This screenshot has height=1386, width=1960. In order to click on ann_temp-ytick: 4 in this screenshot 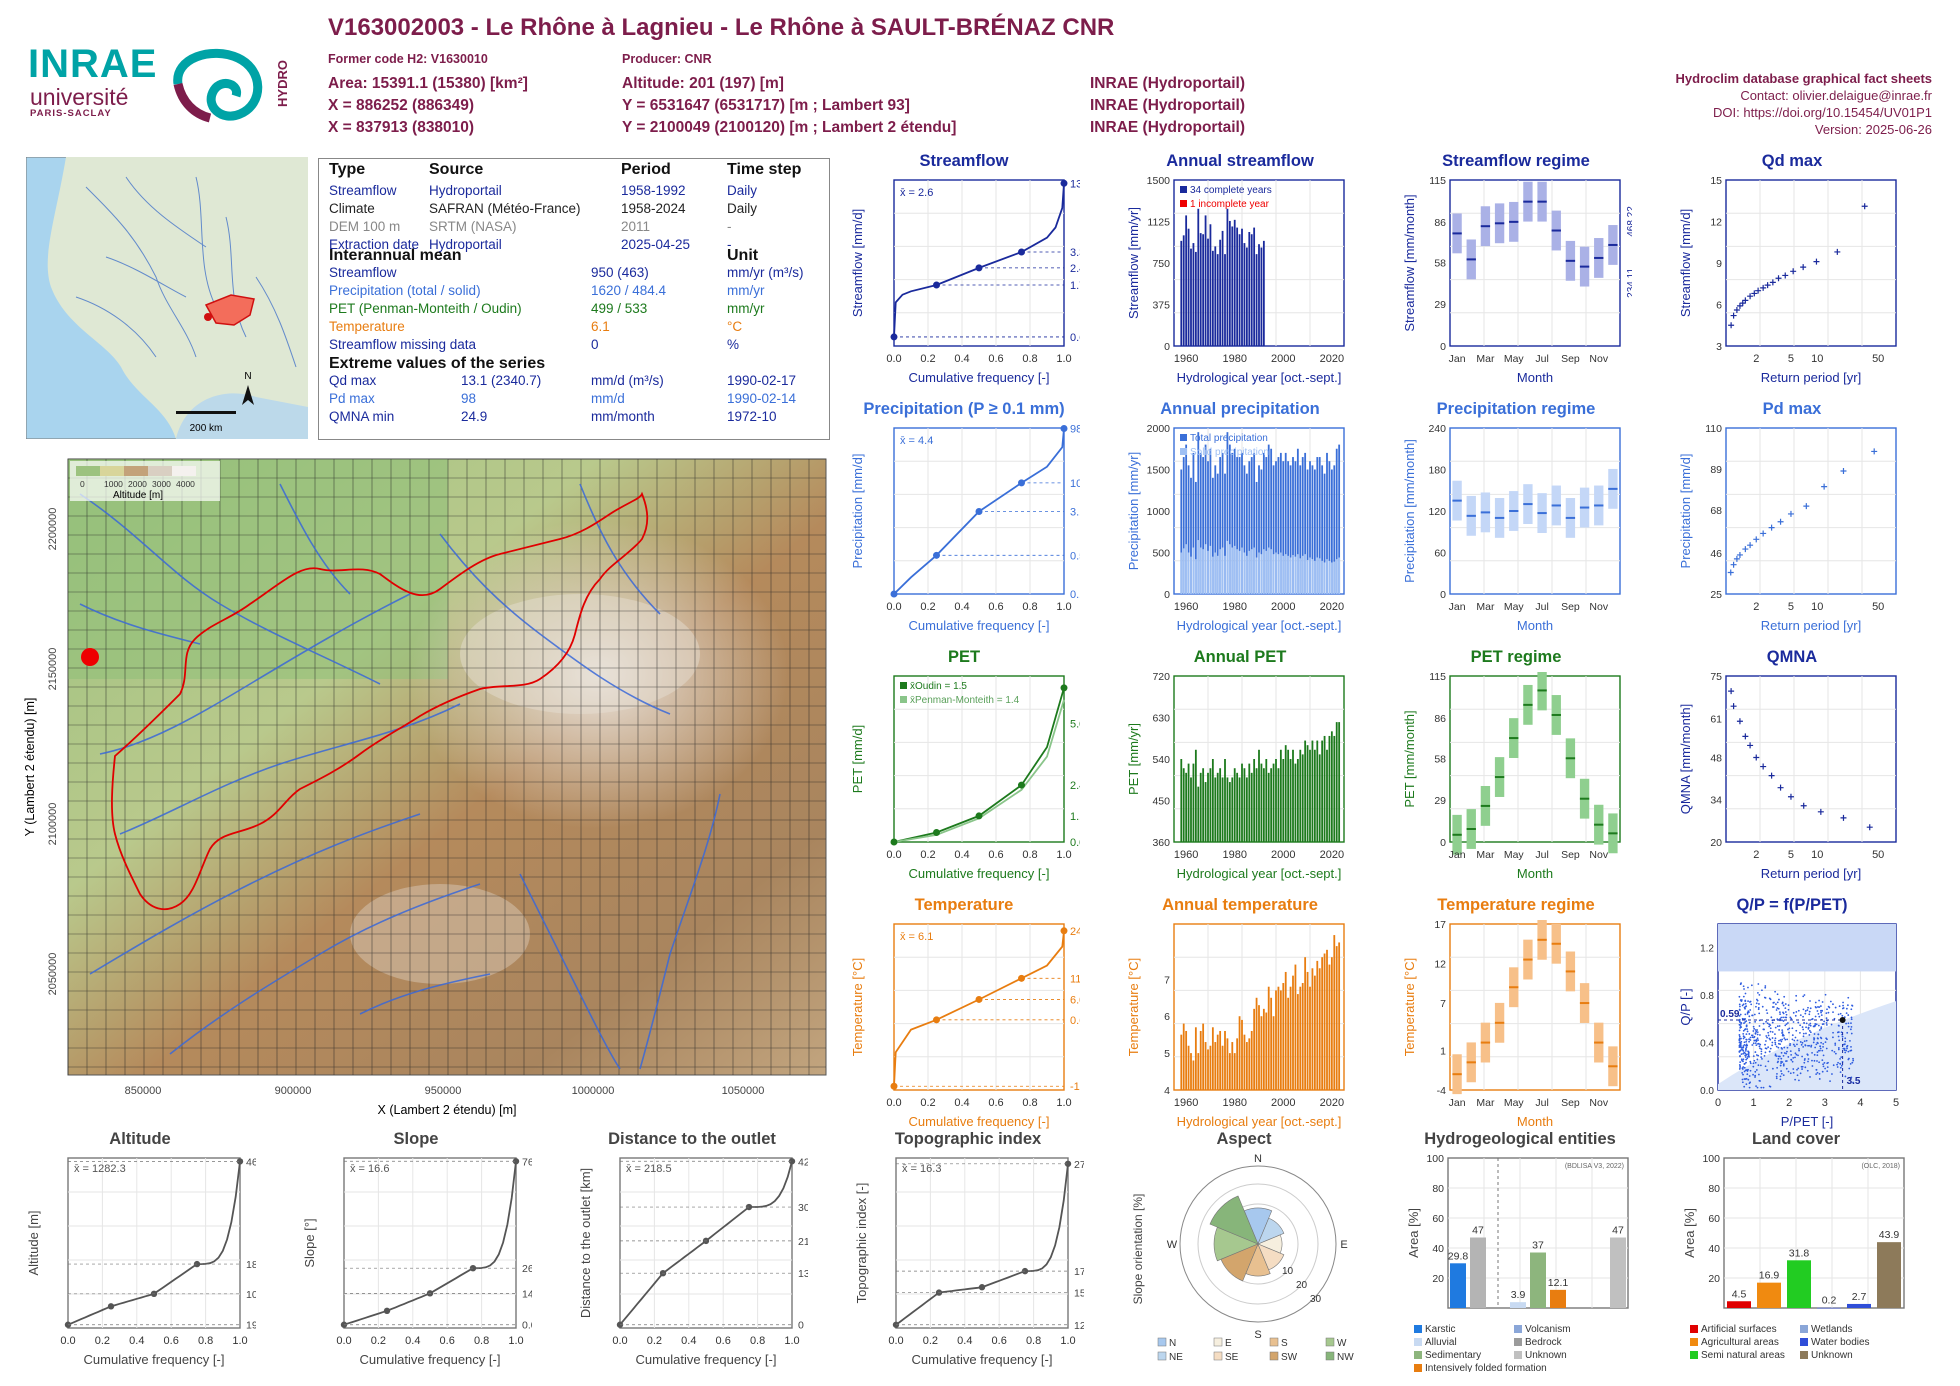, I will do `click(1167, 1091)`.